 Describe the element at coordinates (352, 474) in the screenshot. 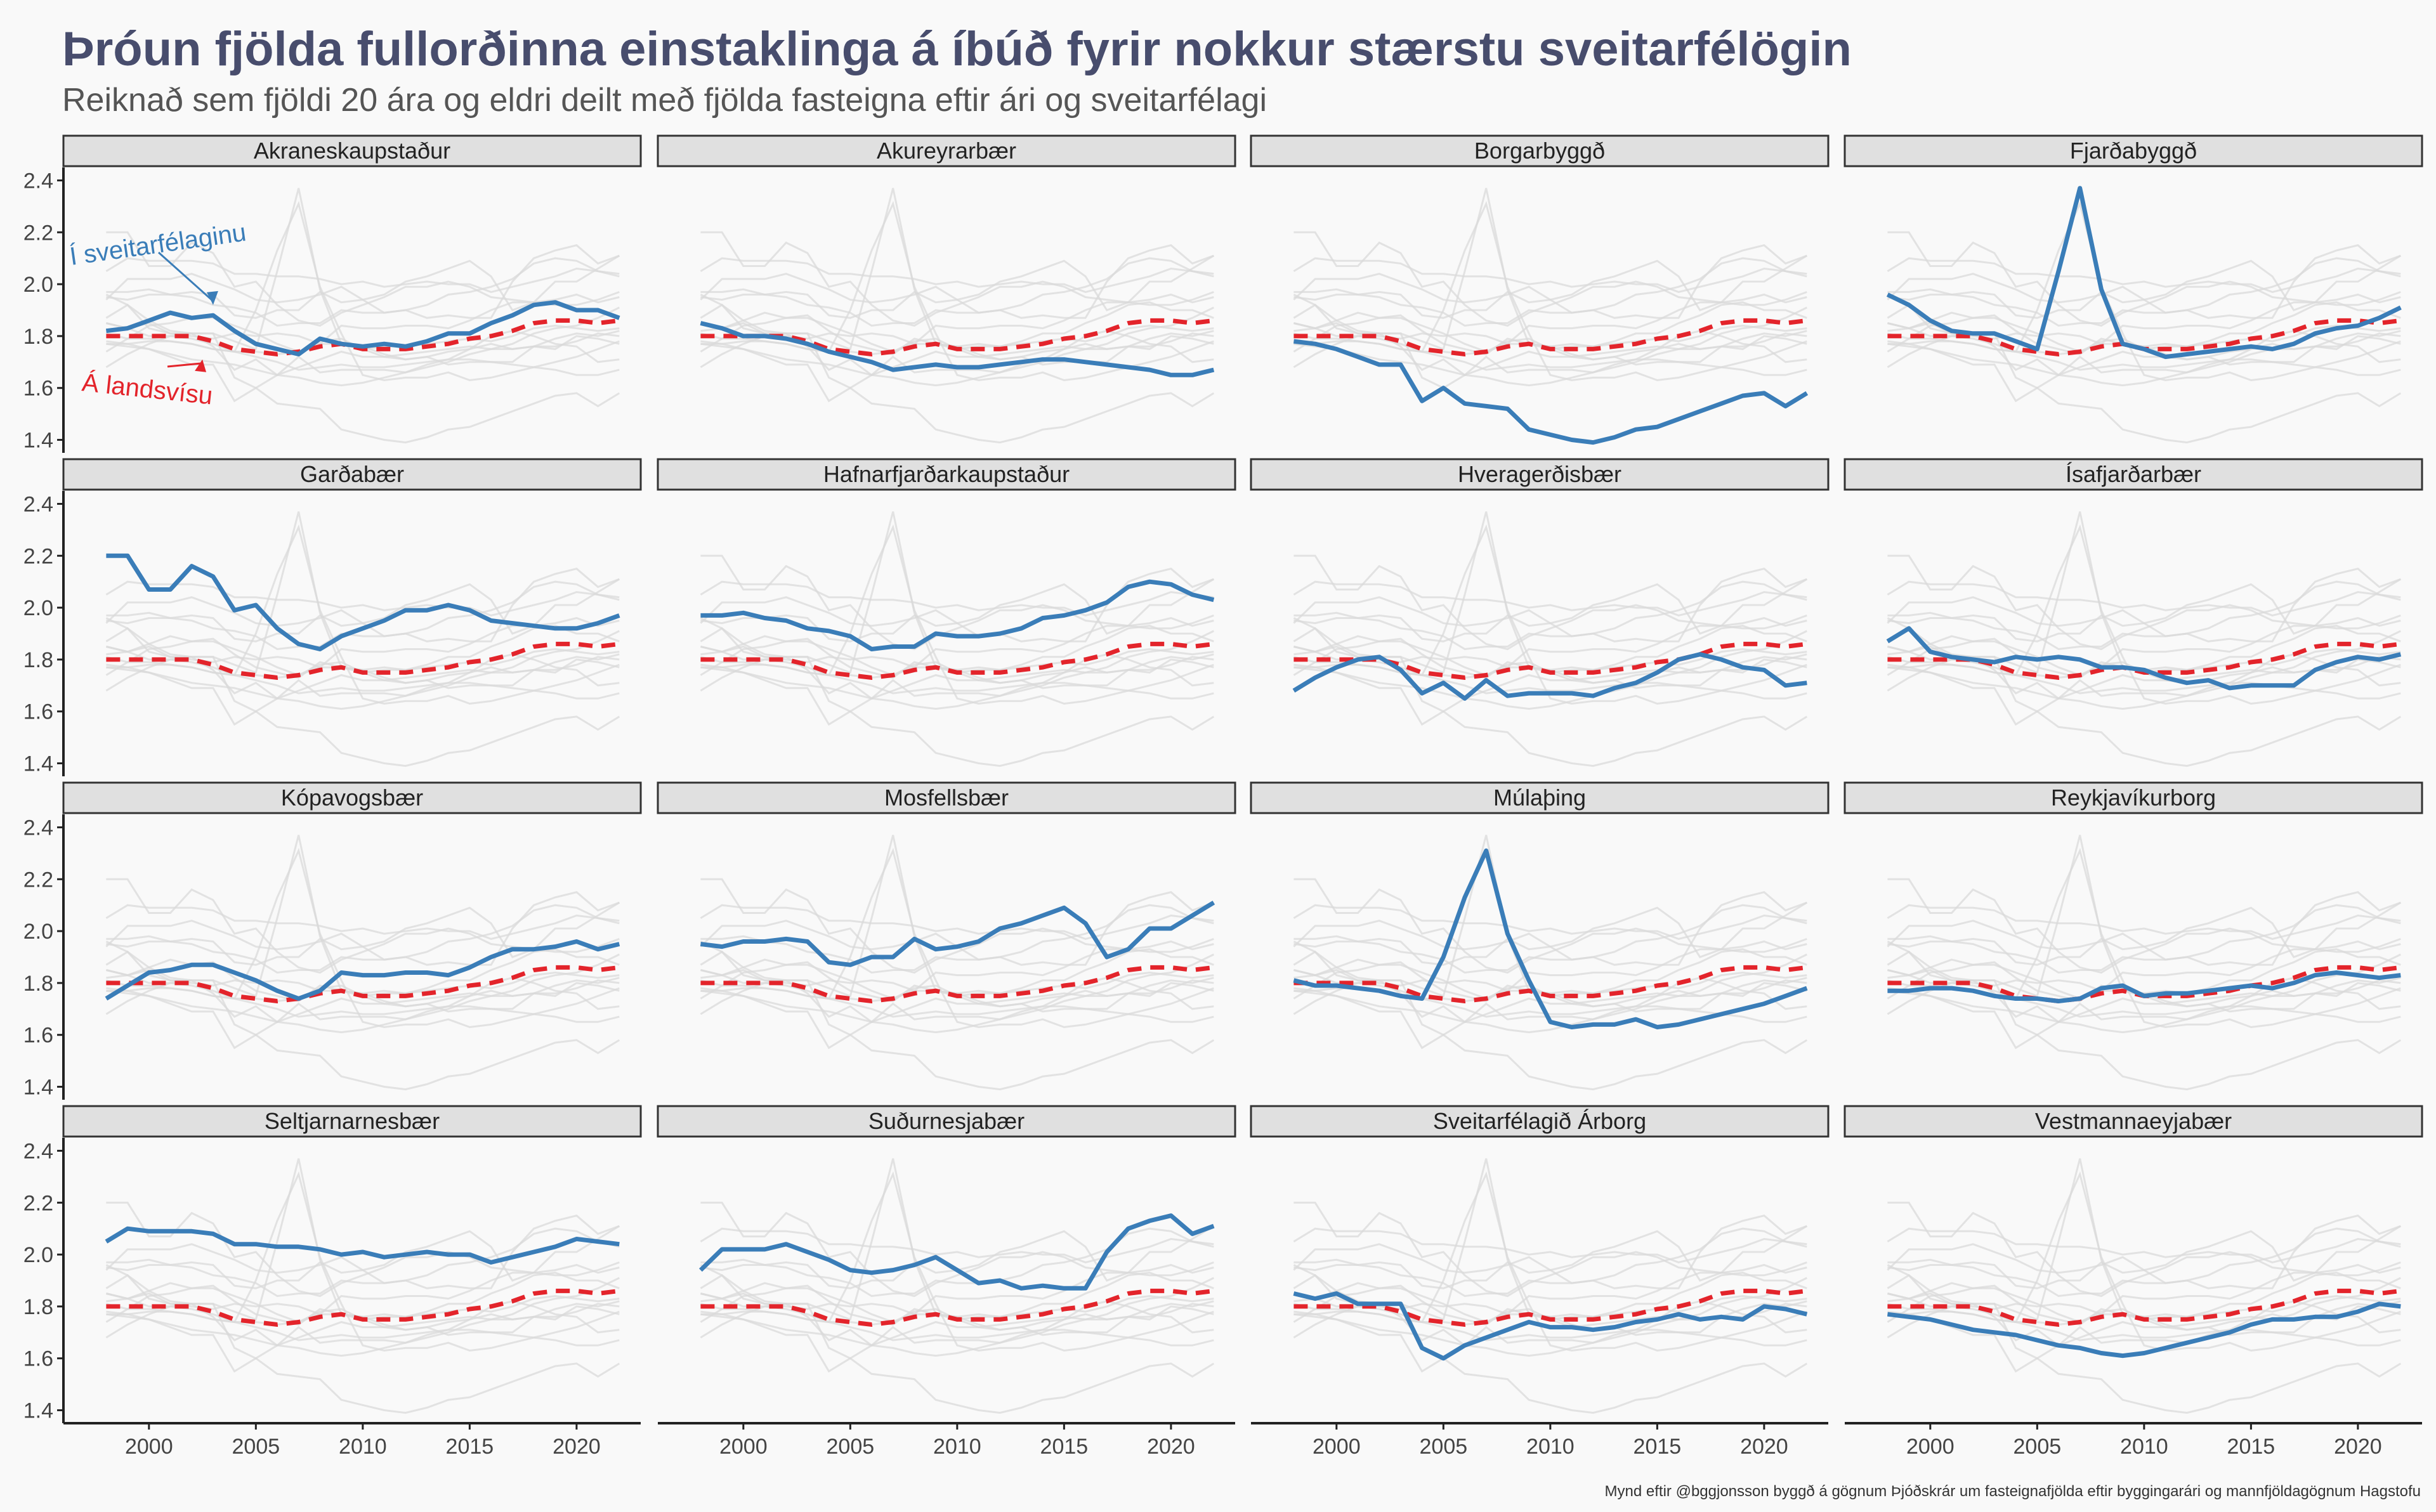

I see `facet-label: Garðabær` at that location.